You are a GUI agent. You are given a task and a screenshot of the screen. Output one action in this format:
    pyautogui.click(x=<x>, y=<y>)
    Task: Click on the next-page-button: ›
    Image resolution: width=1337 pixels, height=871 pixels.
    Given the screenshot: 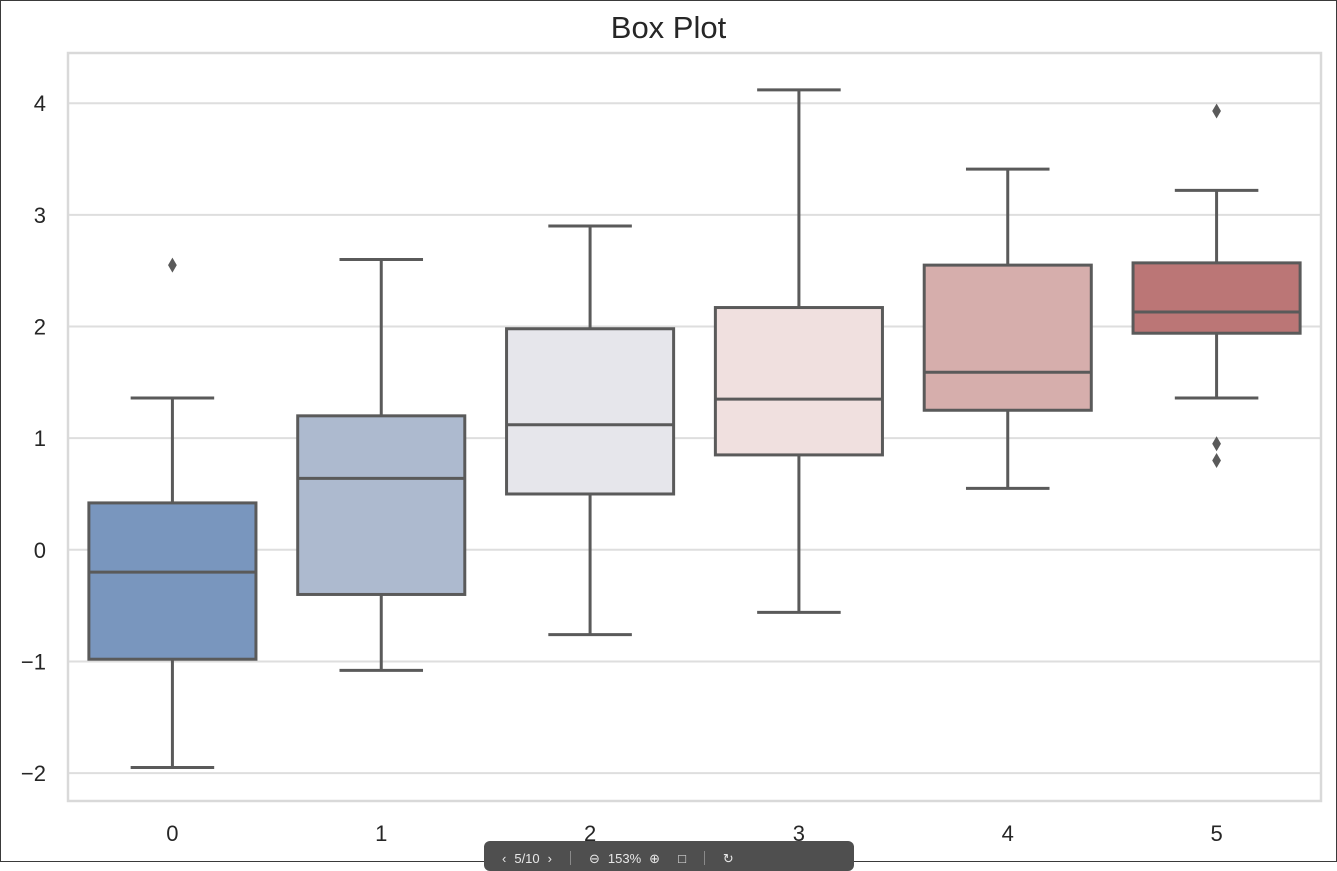 What is the action you would take?
    pyautogui.click(x=549, y=858)
    